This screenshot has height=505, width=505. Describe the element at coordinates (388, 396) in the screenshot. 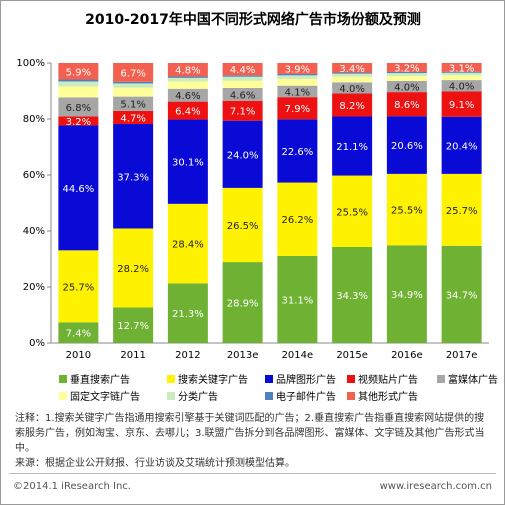

I see `legend-label: 其他形式广告` at that location.